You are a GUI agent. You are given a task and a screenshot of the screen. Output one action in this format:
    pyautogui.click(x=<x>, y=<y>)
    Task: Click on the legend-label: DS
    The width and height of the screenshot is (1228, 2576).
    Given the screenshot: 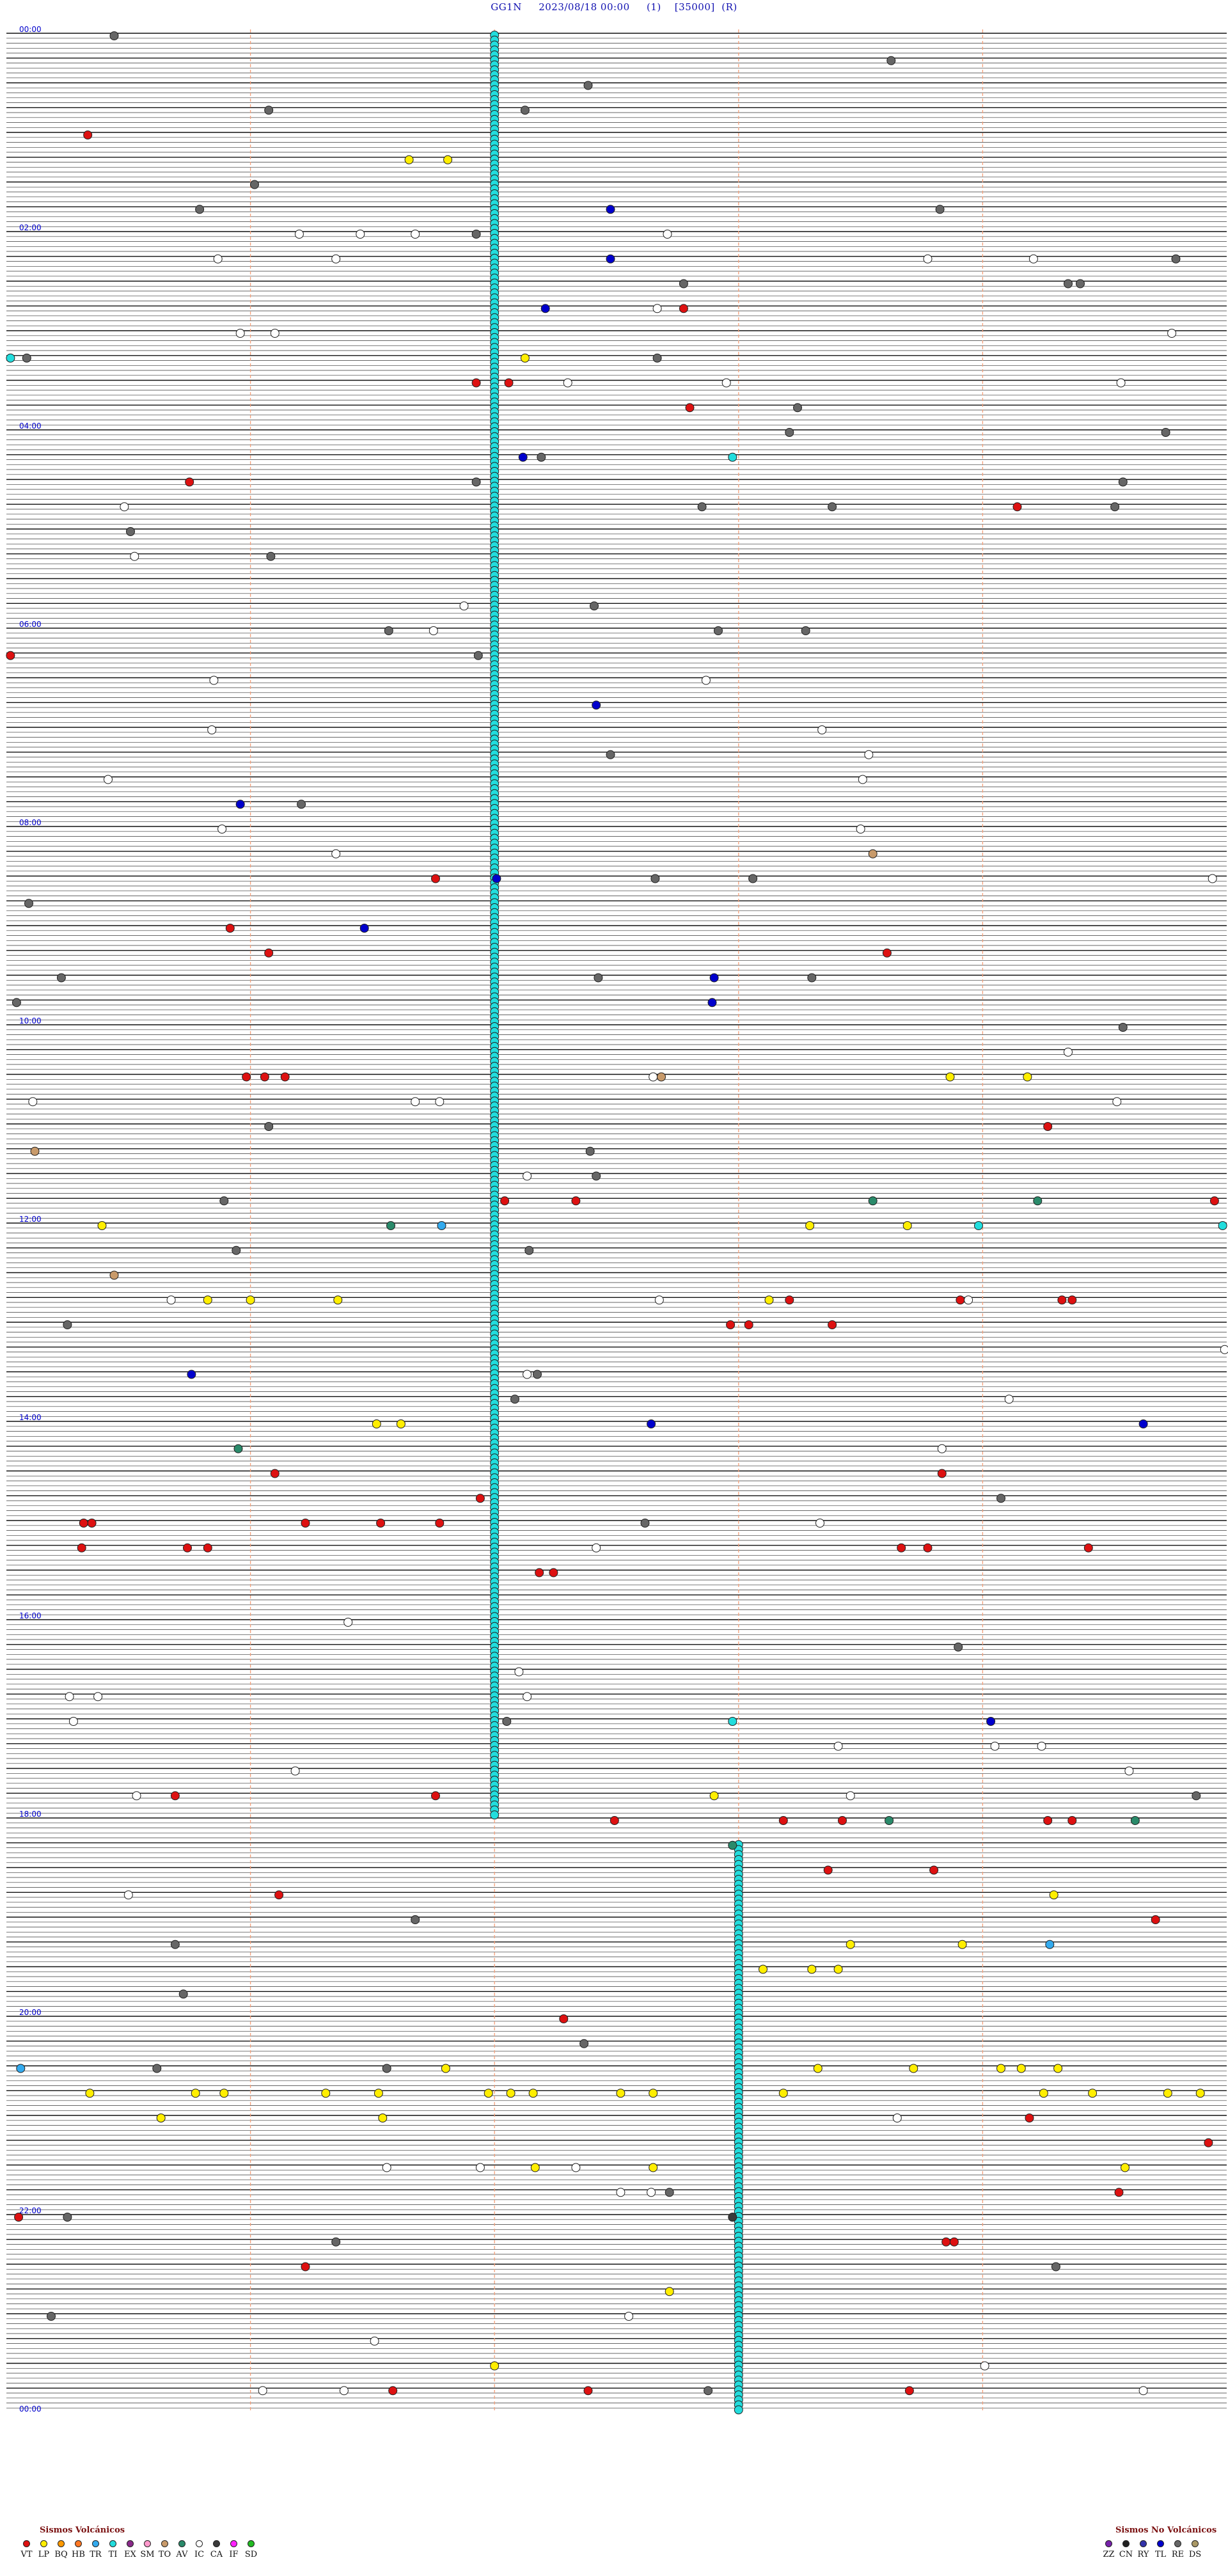 What is the action you would take?
    pyautogui.click(x=1195, y=2554)
    